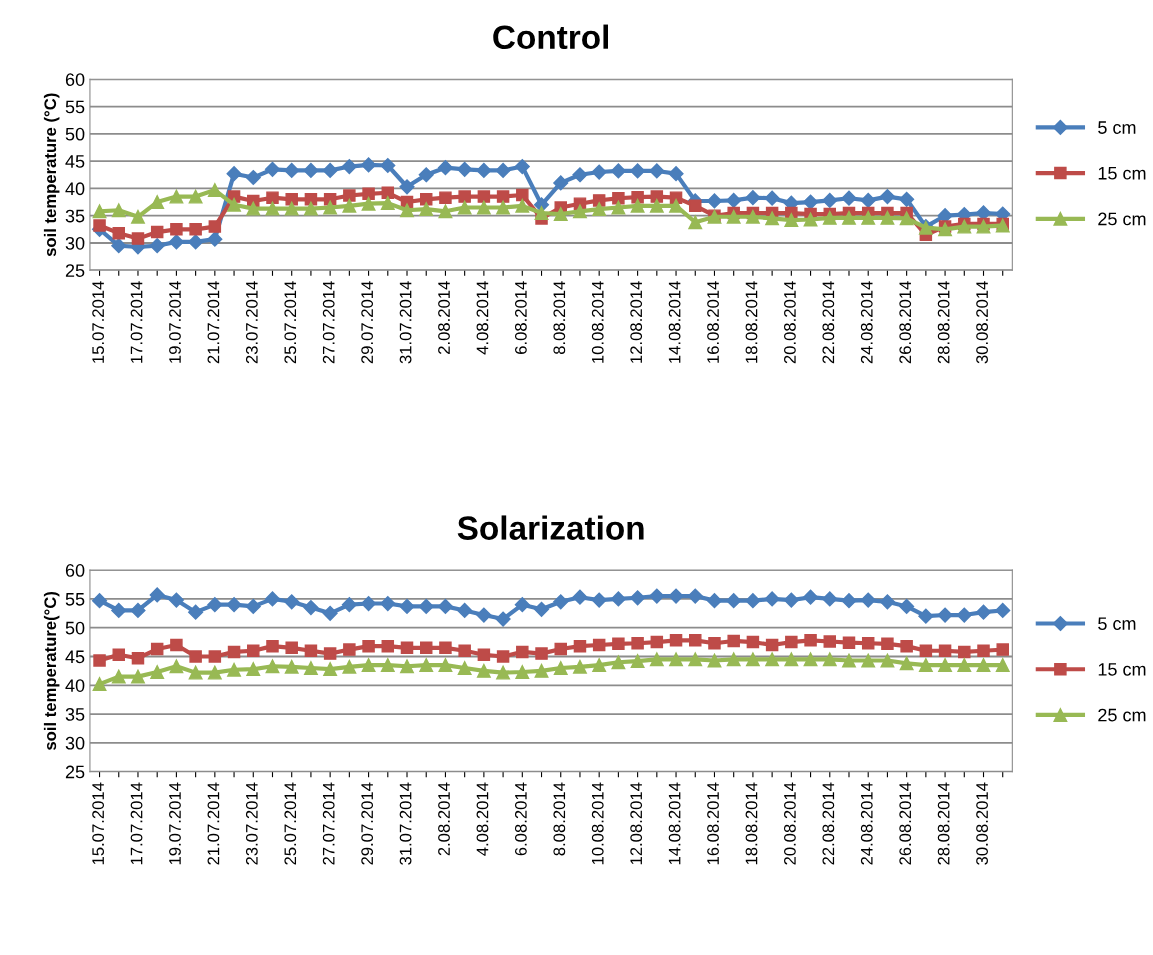 This screenshot has height=955, width=1153. Describe the element at coordinates (75, 628) in the screenshot. I see `y-tick-label: 50` at that location.